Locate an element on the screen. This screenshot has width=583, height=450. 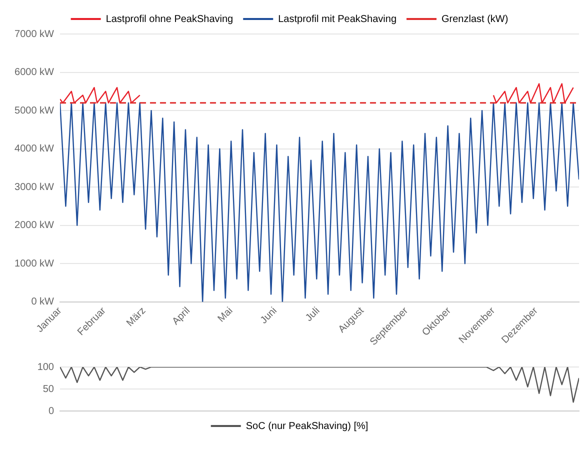
y-tick-label: 5000 kW is located at coordinates (34, 110).